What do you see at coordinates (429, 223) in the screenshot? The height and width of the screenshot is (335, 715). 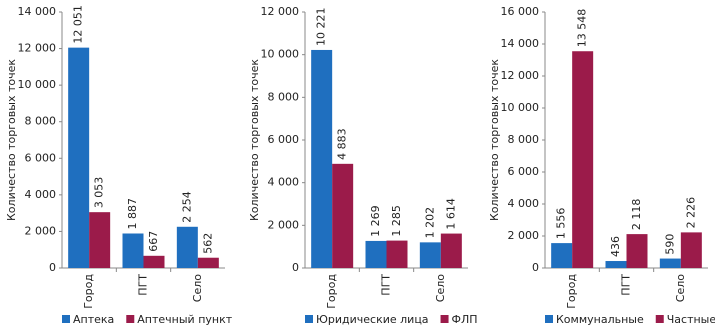 I see `value-label: 1 202` at bounding box center [429, 223].